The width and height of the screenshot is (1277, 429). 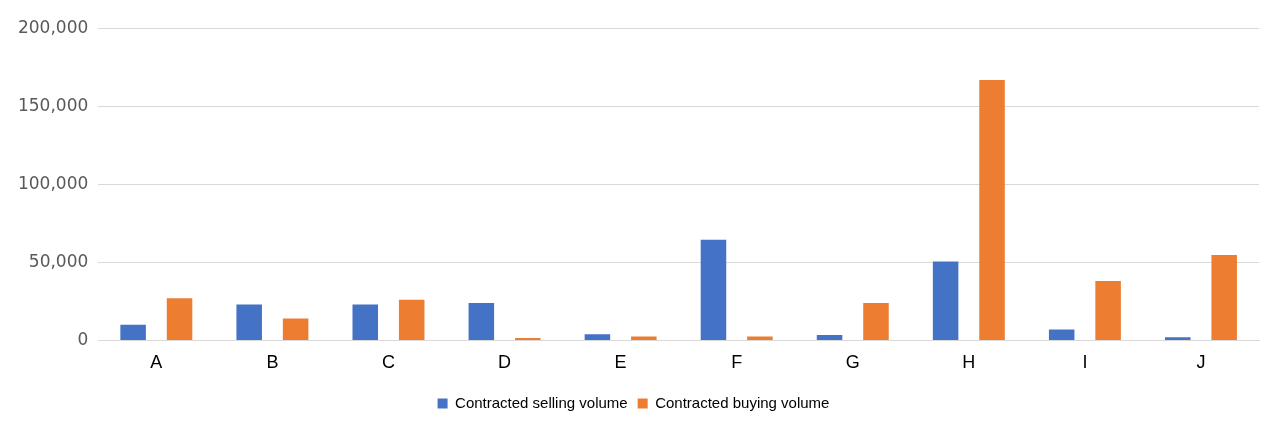 What do you see at coordinates (156, 362) in the screenshot?
I see `x-tick-label: A` at bounding box center [156, 362].